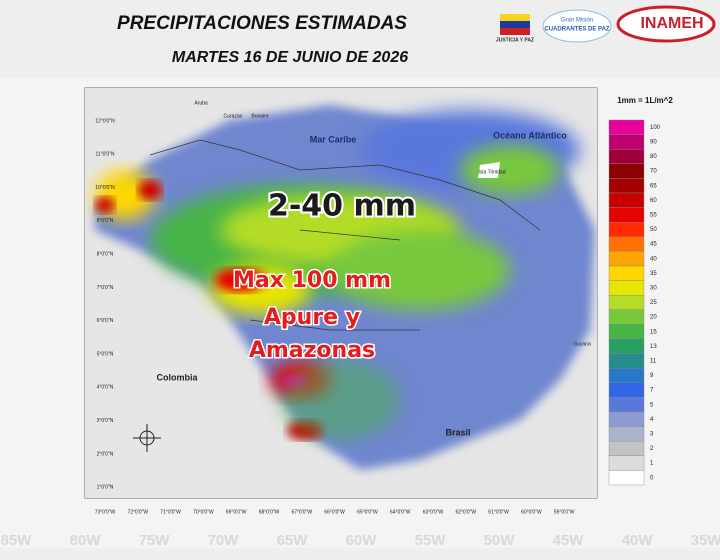 Image resolution: width=720 pixels, height=560 pixels. Describe the element at coordinates (652, 376) in the screenshot. I see `legend-label: 9` at that location.